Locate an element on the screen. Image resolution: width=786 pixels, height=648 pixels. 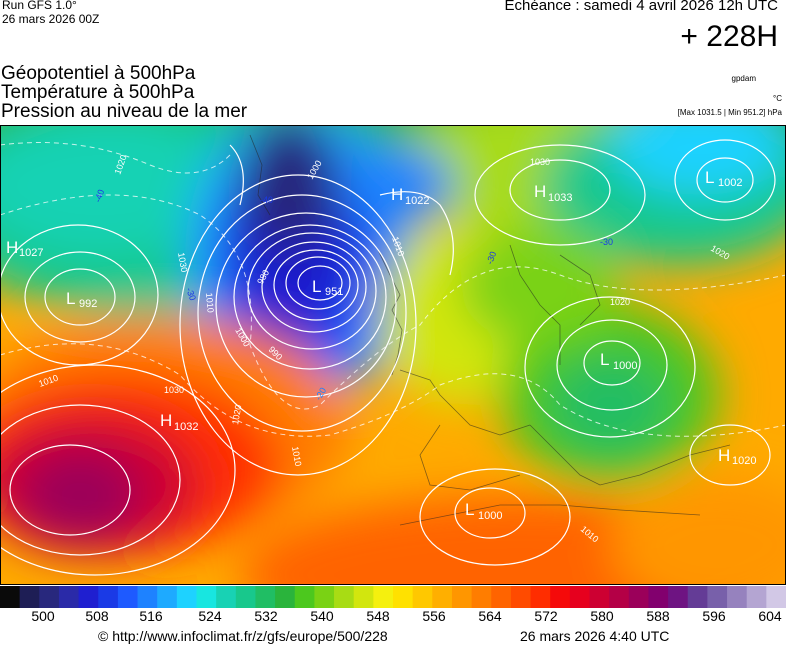
scale-tick: 556 is located at coordinates (434, 616).